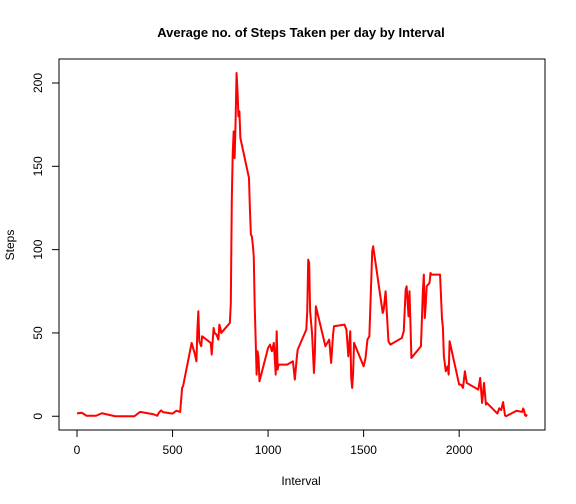 The image size is (576, 504). Describe the element at coordinates (38, 333) in the screenshot. I see `y-tick-label: 50` at that location.